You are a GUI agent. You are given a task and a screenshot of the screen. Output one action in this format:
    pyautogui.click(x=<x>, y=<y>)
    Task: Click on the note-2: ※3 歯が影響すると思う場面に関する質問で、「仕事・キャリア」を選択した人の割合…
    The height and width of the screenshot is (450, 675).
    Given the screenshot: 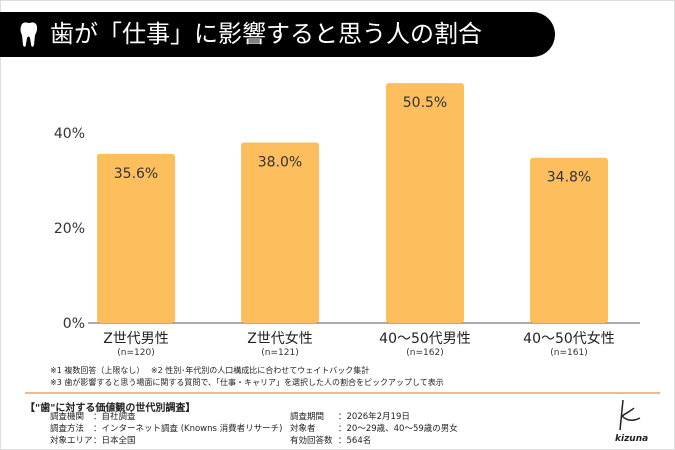 What is the action you would take?
    pyautogui.click(x=247, y=382)
    